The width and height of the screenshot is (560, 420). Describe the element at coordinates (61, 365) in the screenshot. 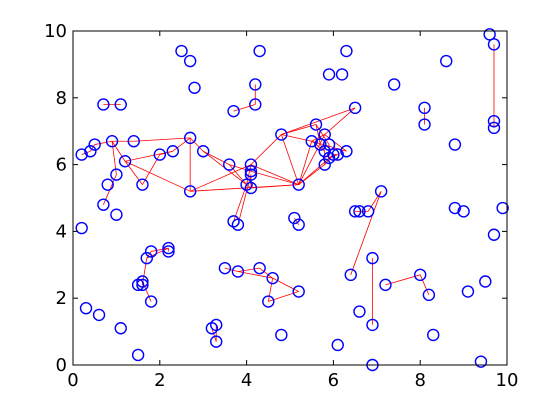

I see `y-tick-label: 0` at that location.